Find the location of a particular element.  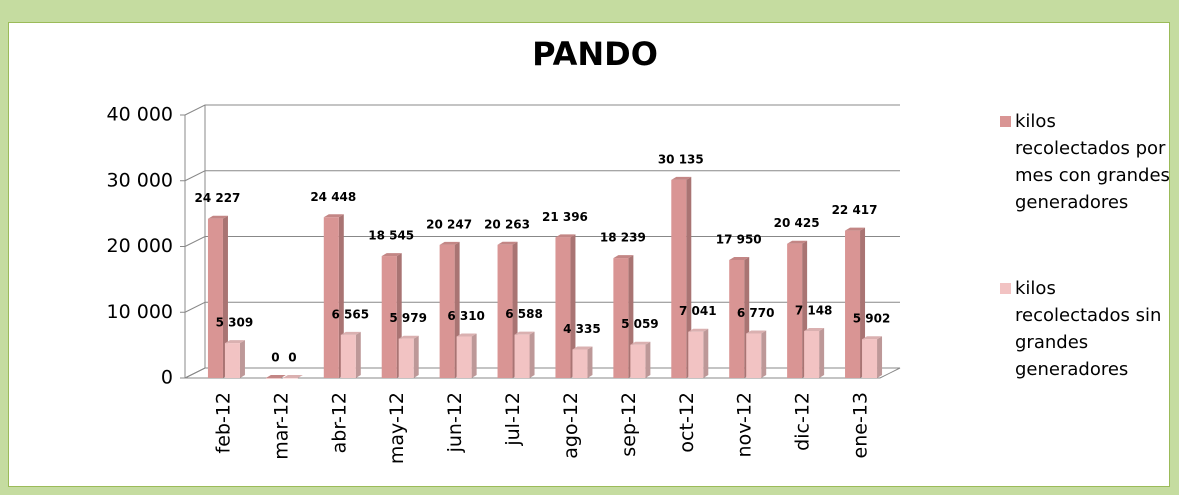

value-label: 21 396 is located at coordinates (565, 217).